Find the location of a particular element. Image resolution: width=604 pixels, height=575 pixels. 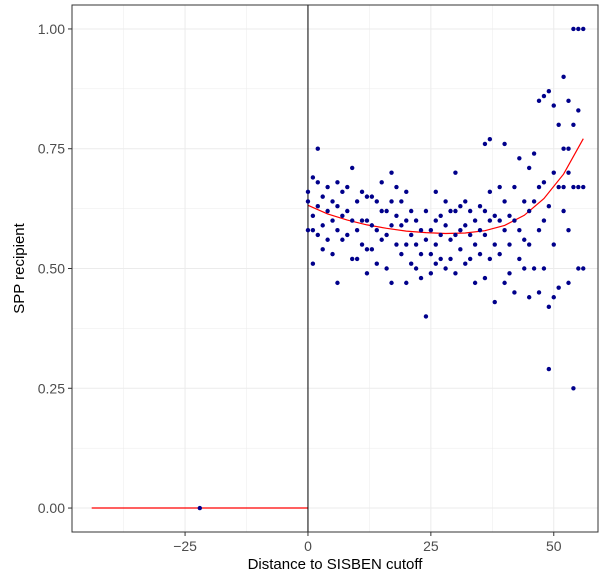

y-tick-label: 1.00 is located at coordinates (51, 29).